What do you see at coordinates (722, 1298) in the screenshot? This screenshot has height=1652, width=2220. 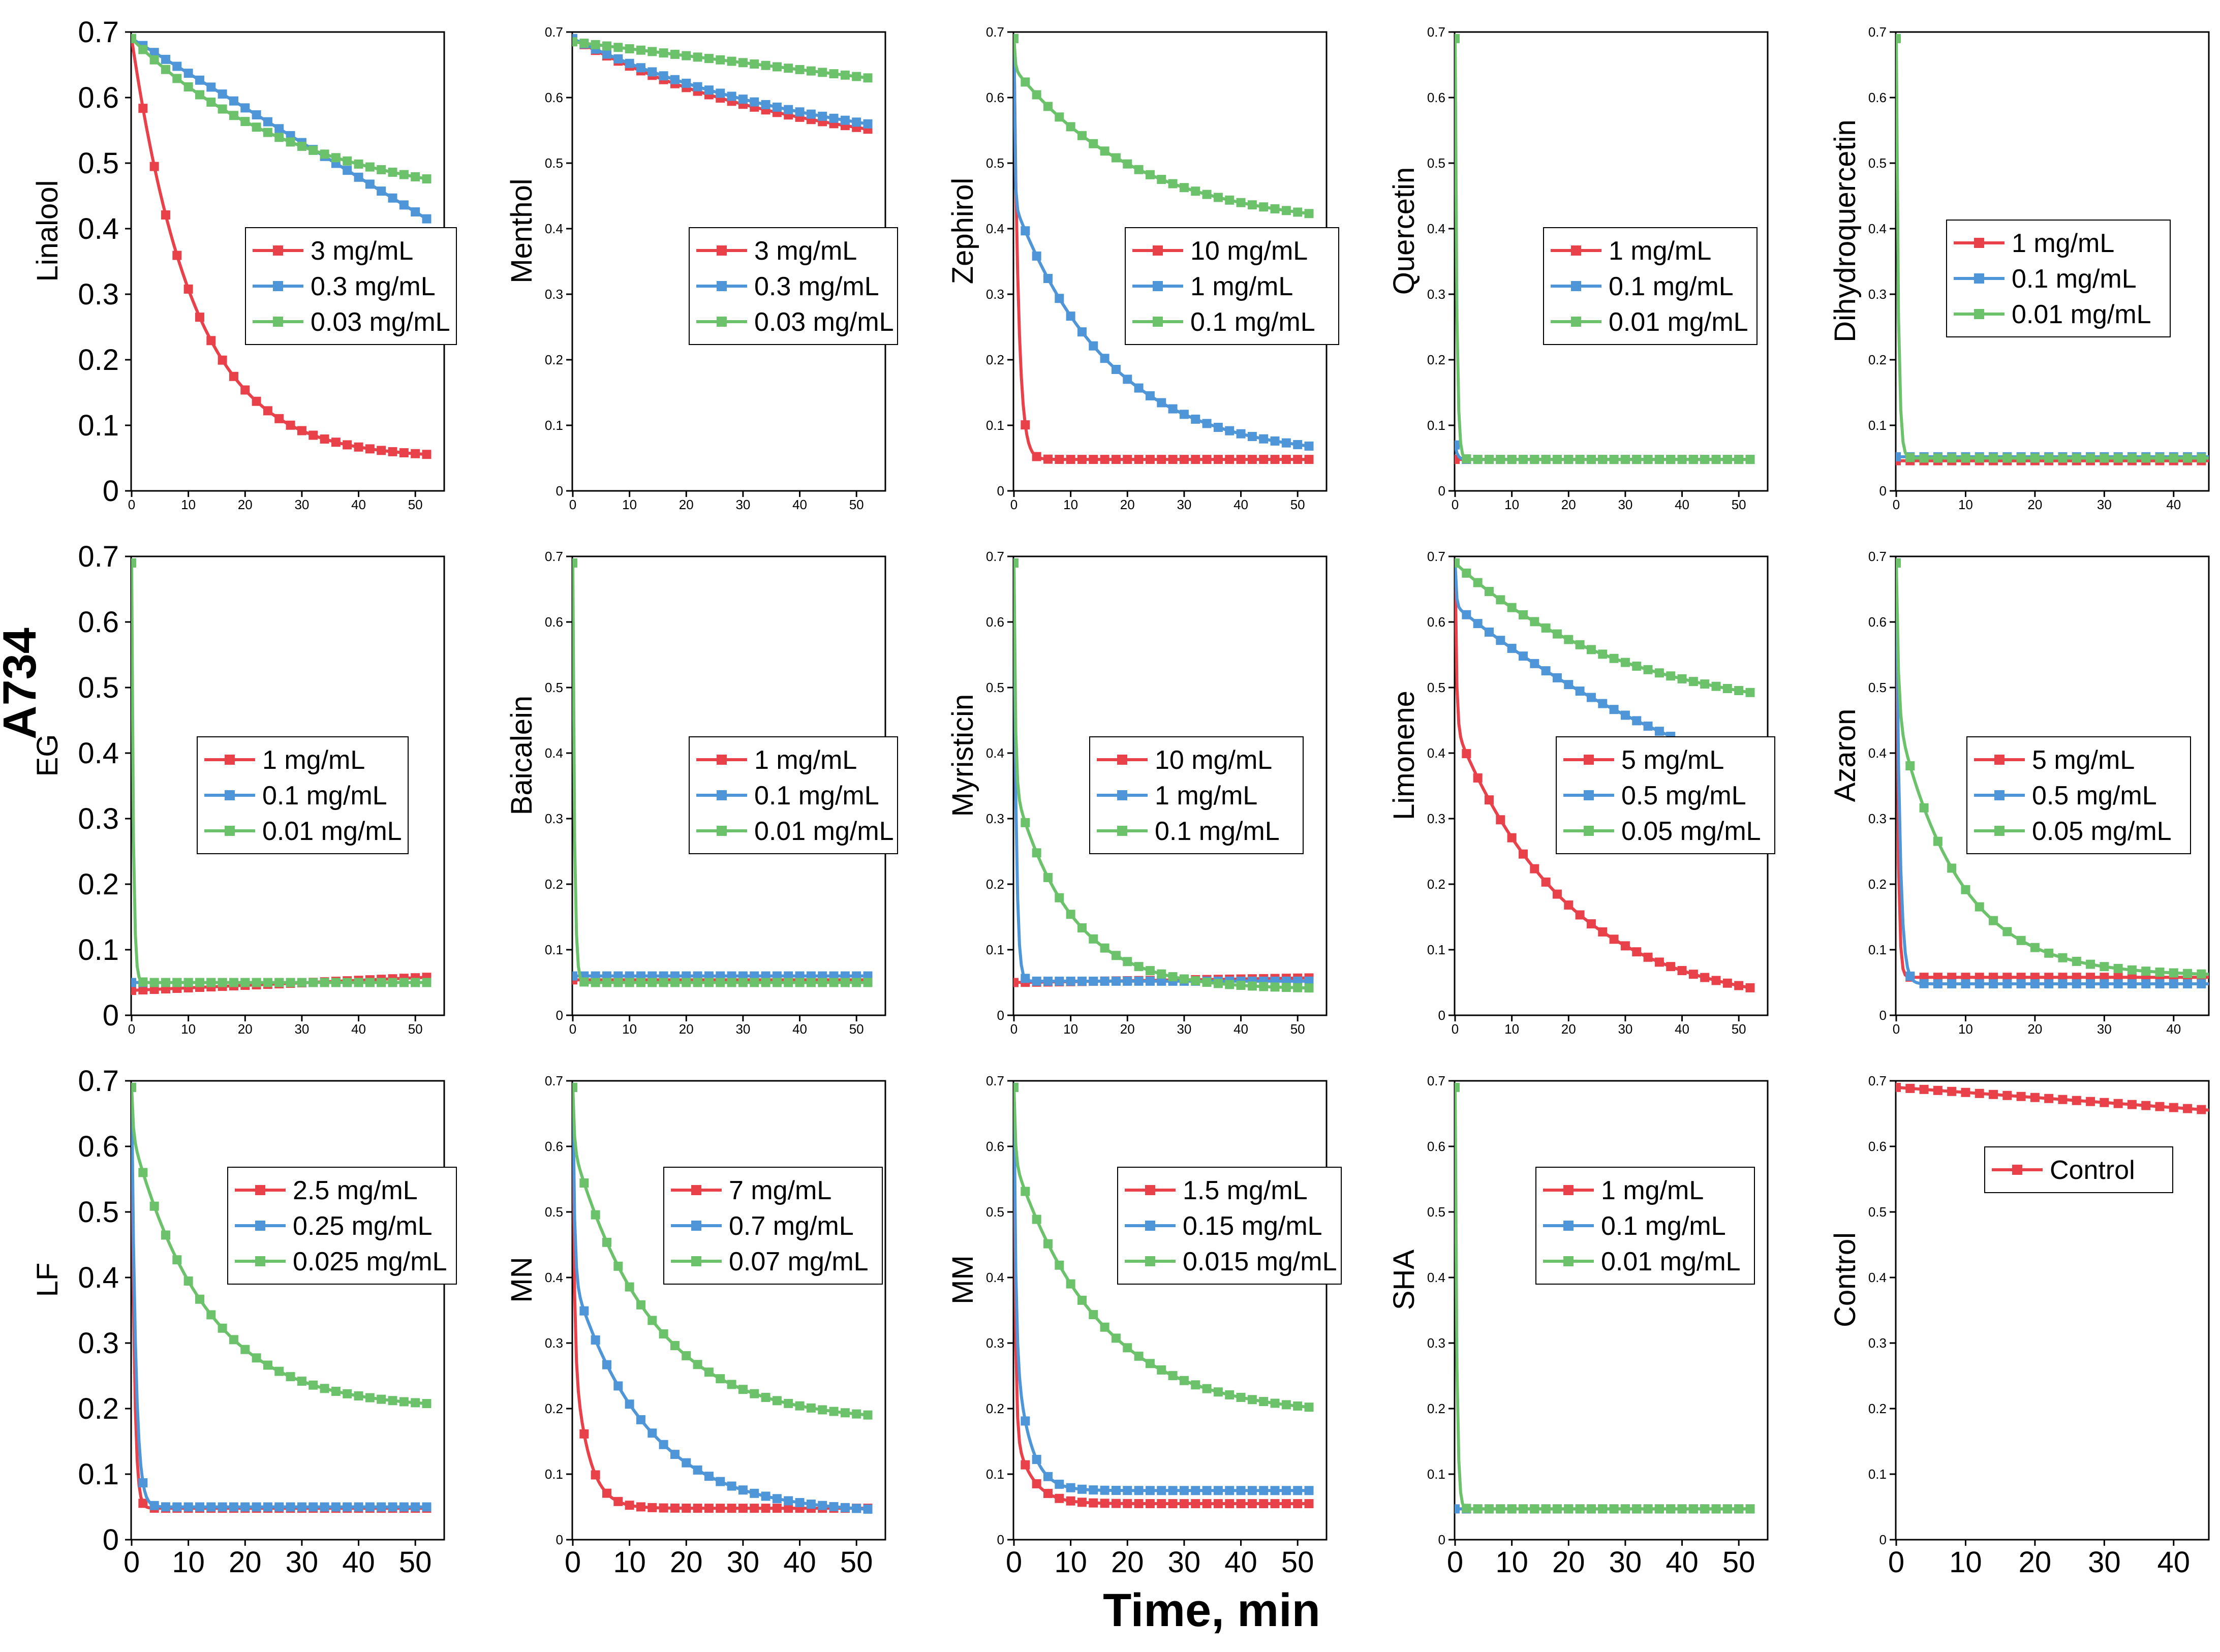 I see `plot-area` at bounding box center [722, 1298].